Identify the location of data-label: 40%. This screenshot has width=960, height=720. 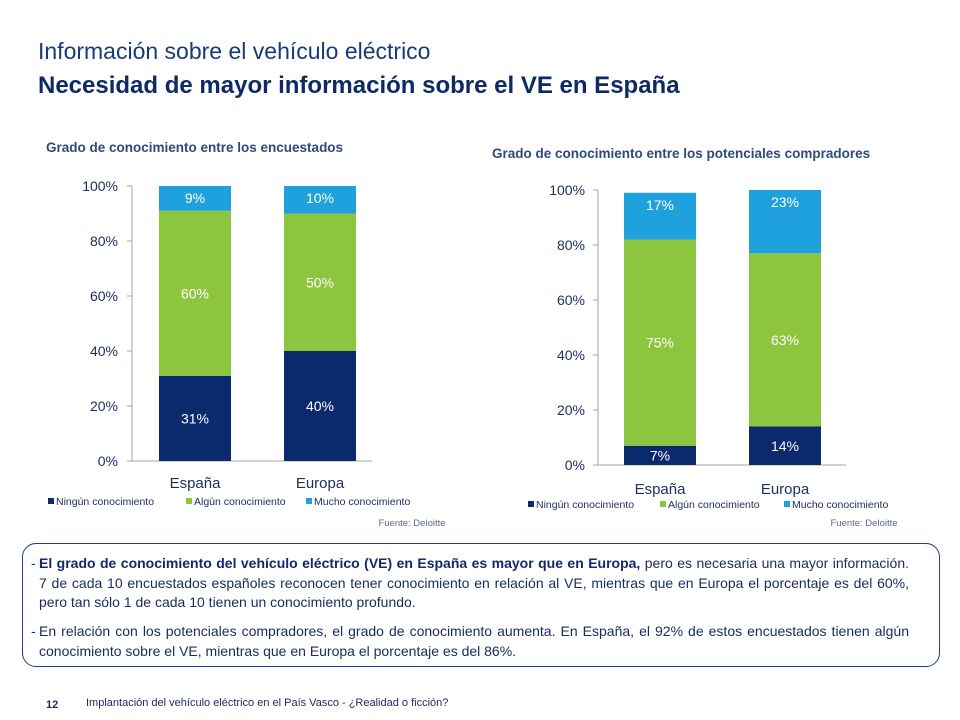
(320, 406).